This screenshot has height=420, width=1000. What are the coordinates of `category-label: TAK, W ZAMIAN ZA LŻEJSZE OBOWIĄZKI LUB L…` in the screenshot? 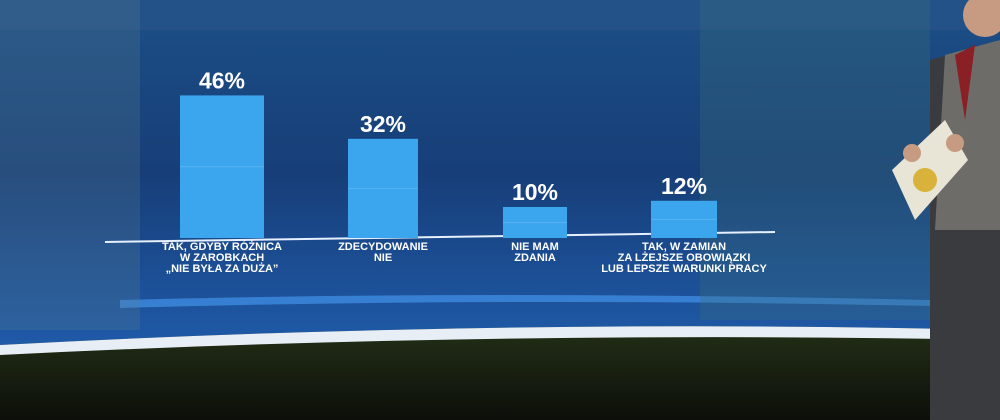 It's located at (684, 258).